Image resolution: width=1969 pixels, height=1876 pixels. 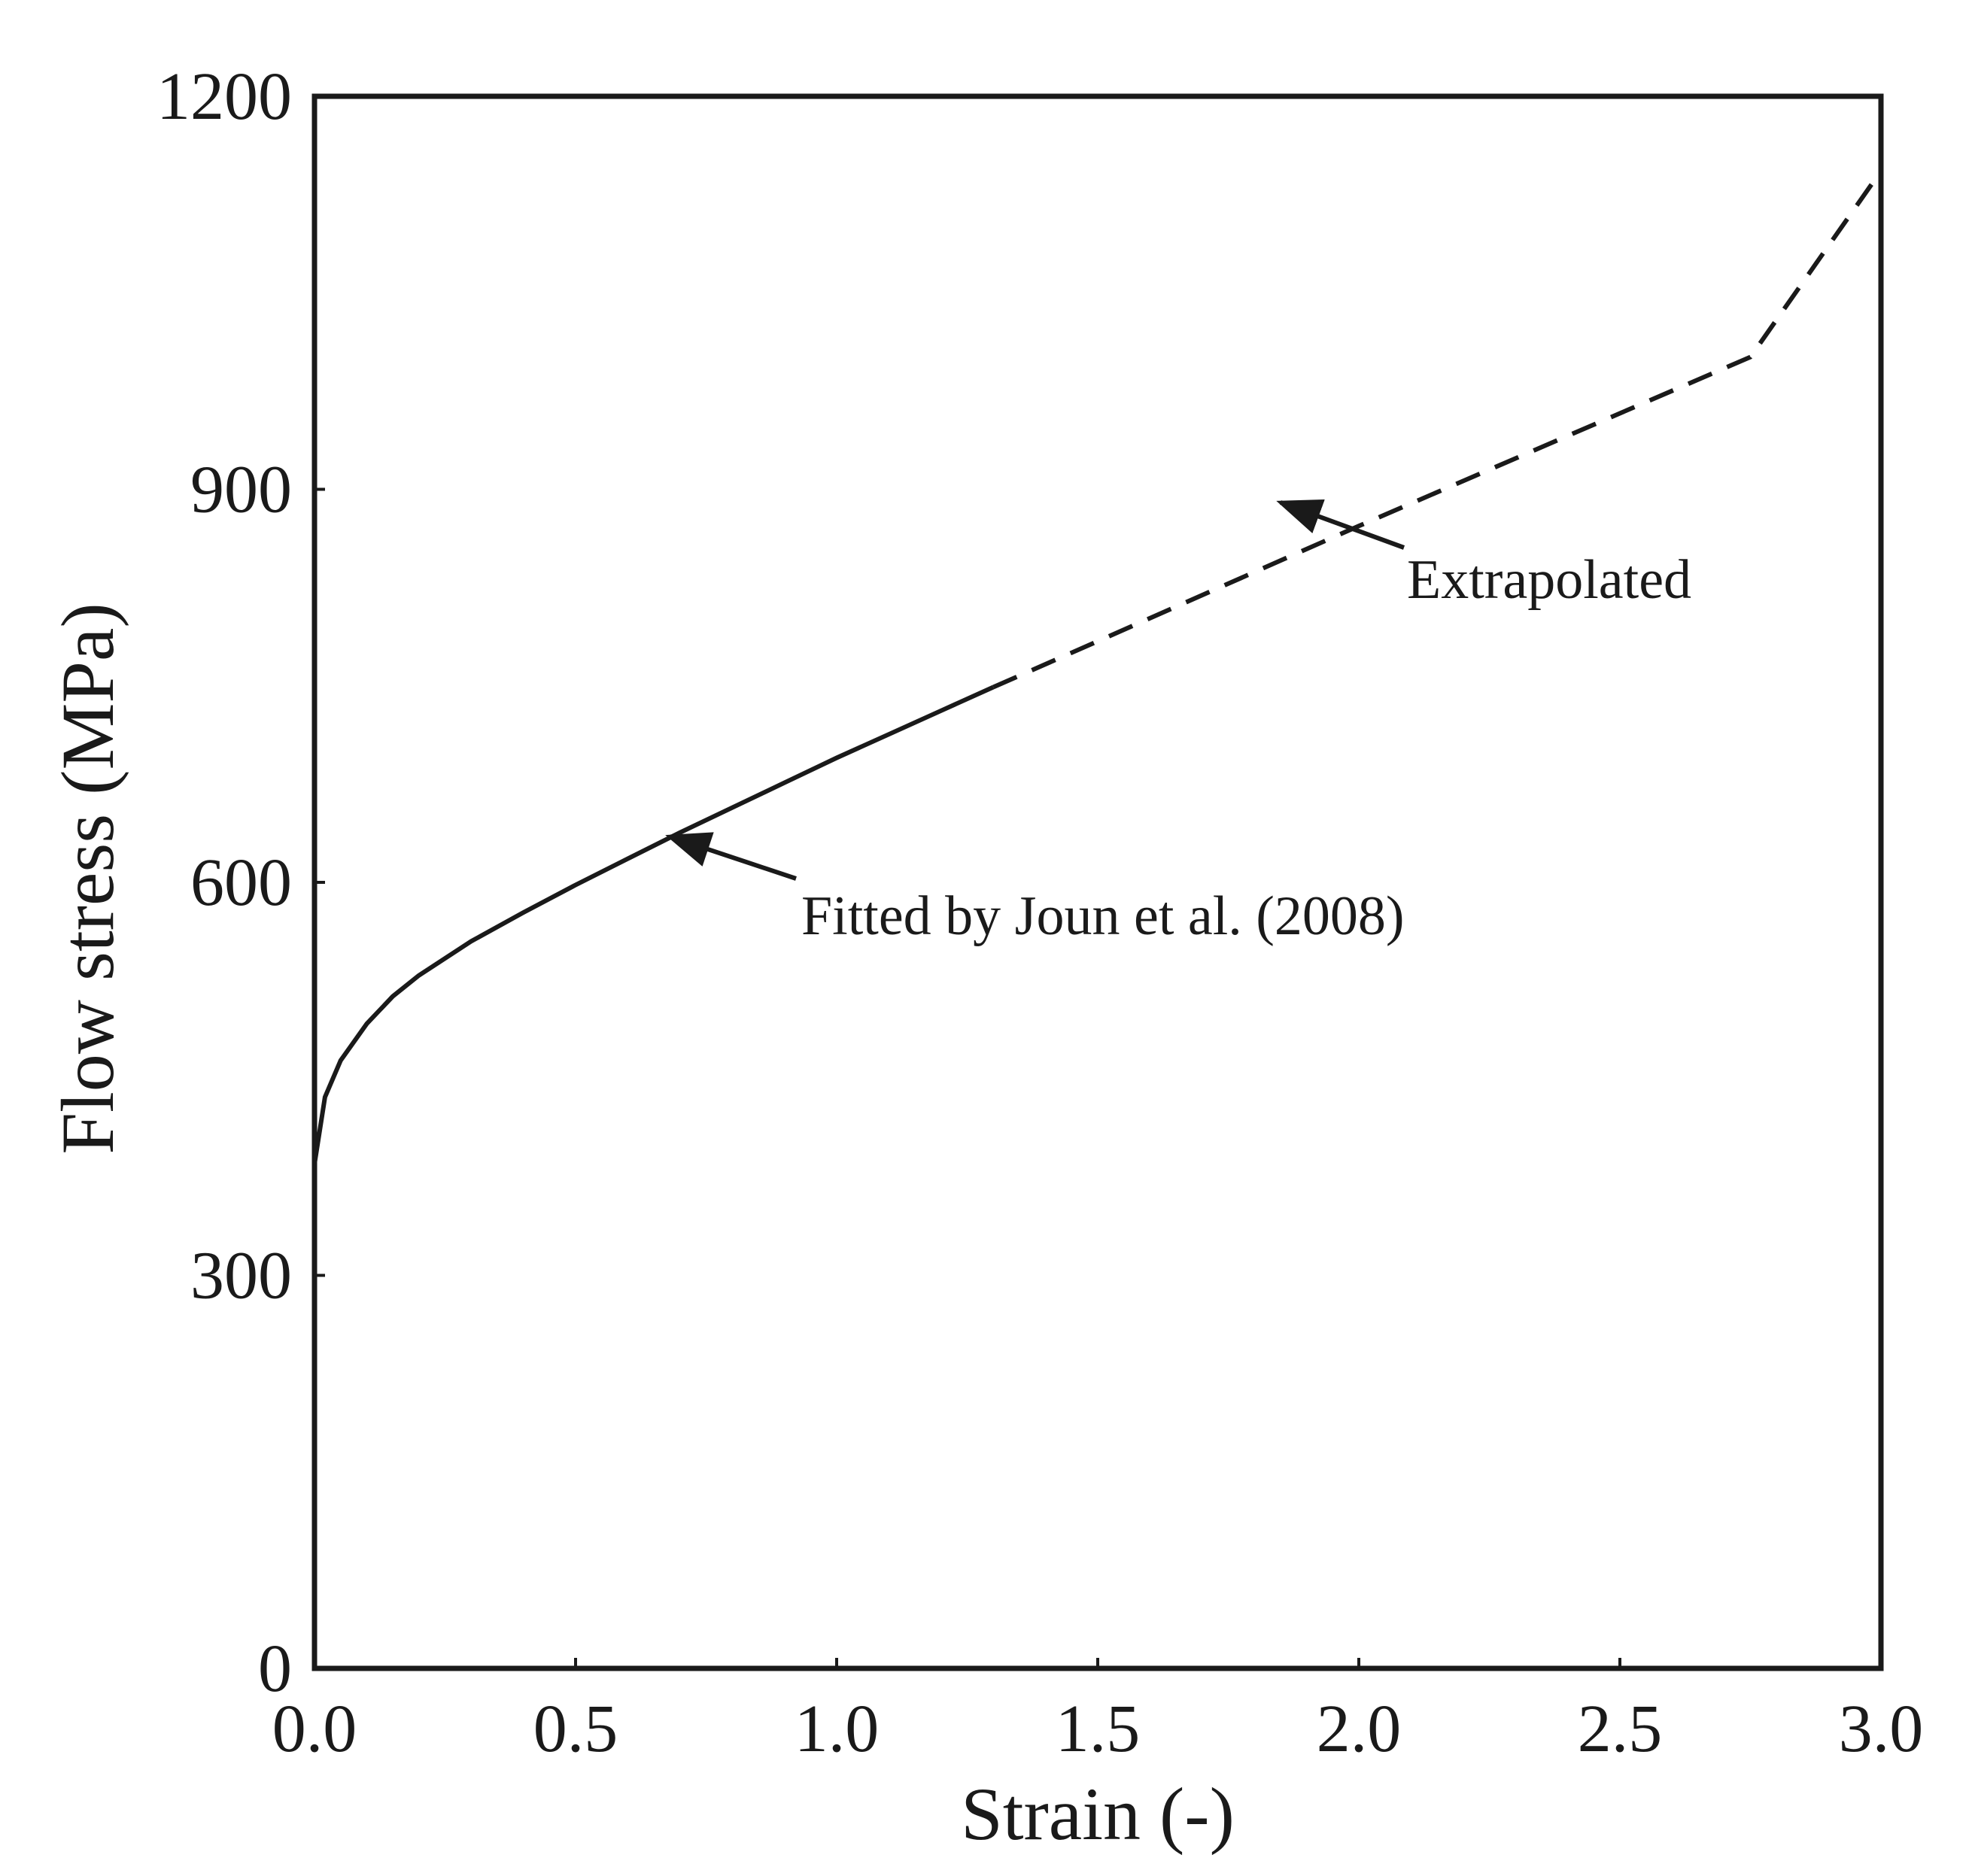 What do you see at coordinates (241, 1276) in the screenshot?
I see `y-tick-label: 300` at bounding box center [241, 1276].